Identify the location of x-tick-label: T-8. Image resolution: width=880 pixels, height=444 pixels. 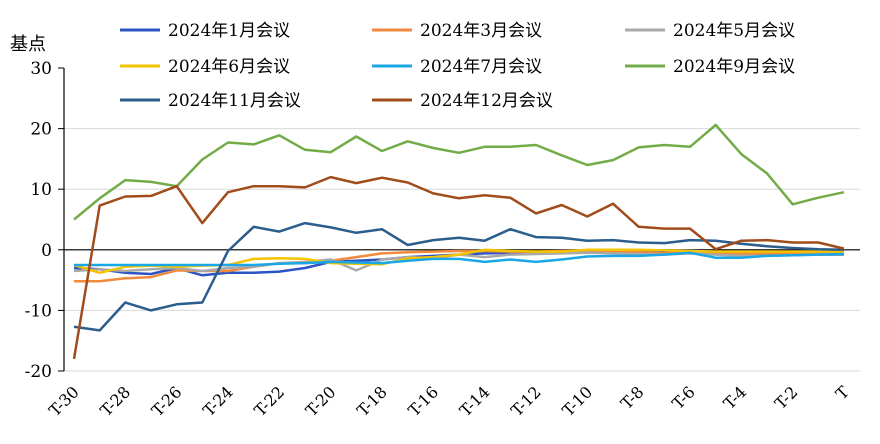
(632, 397).